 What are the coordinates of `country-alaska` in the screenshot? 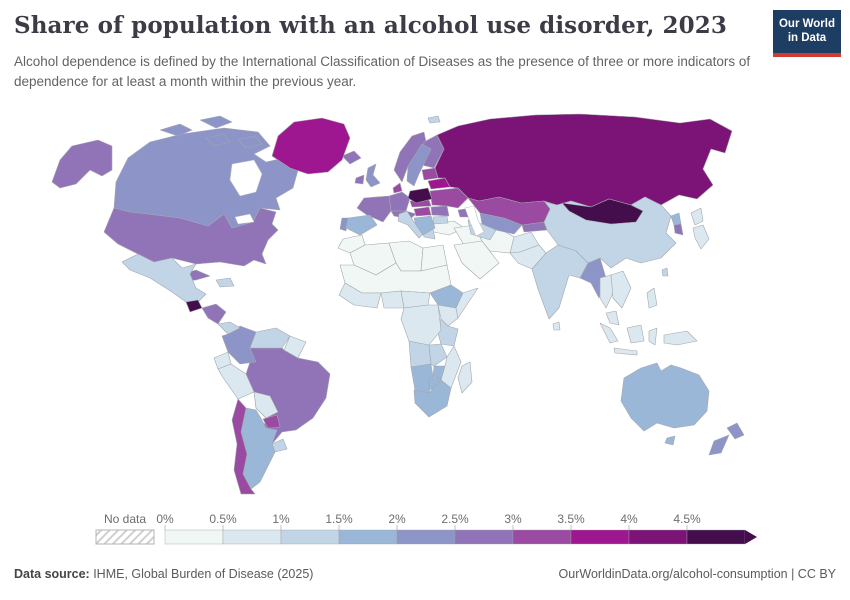 It's located at (82, 164).